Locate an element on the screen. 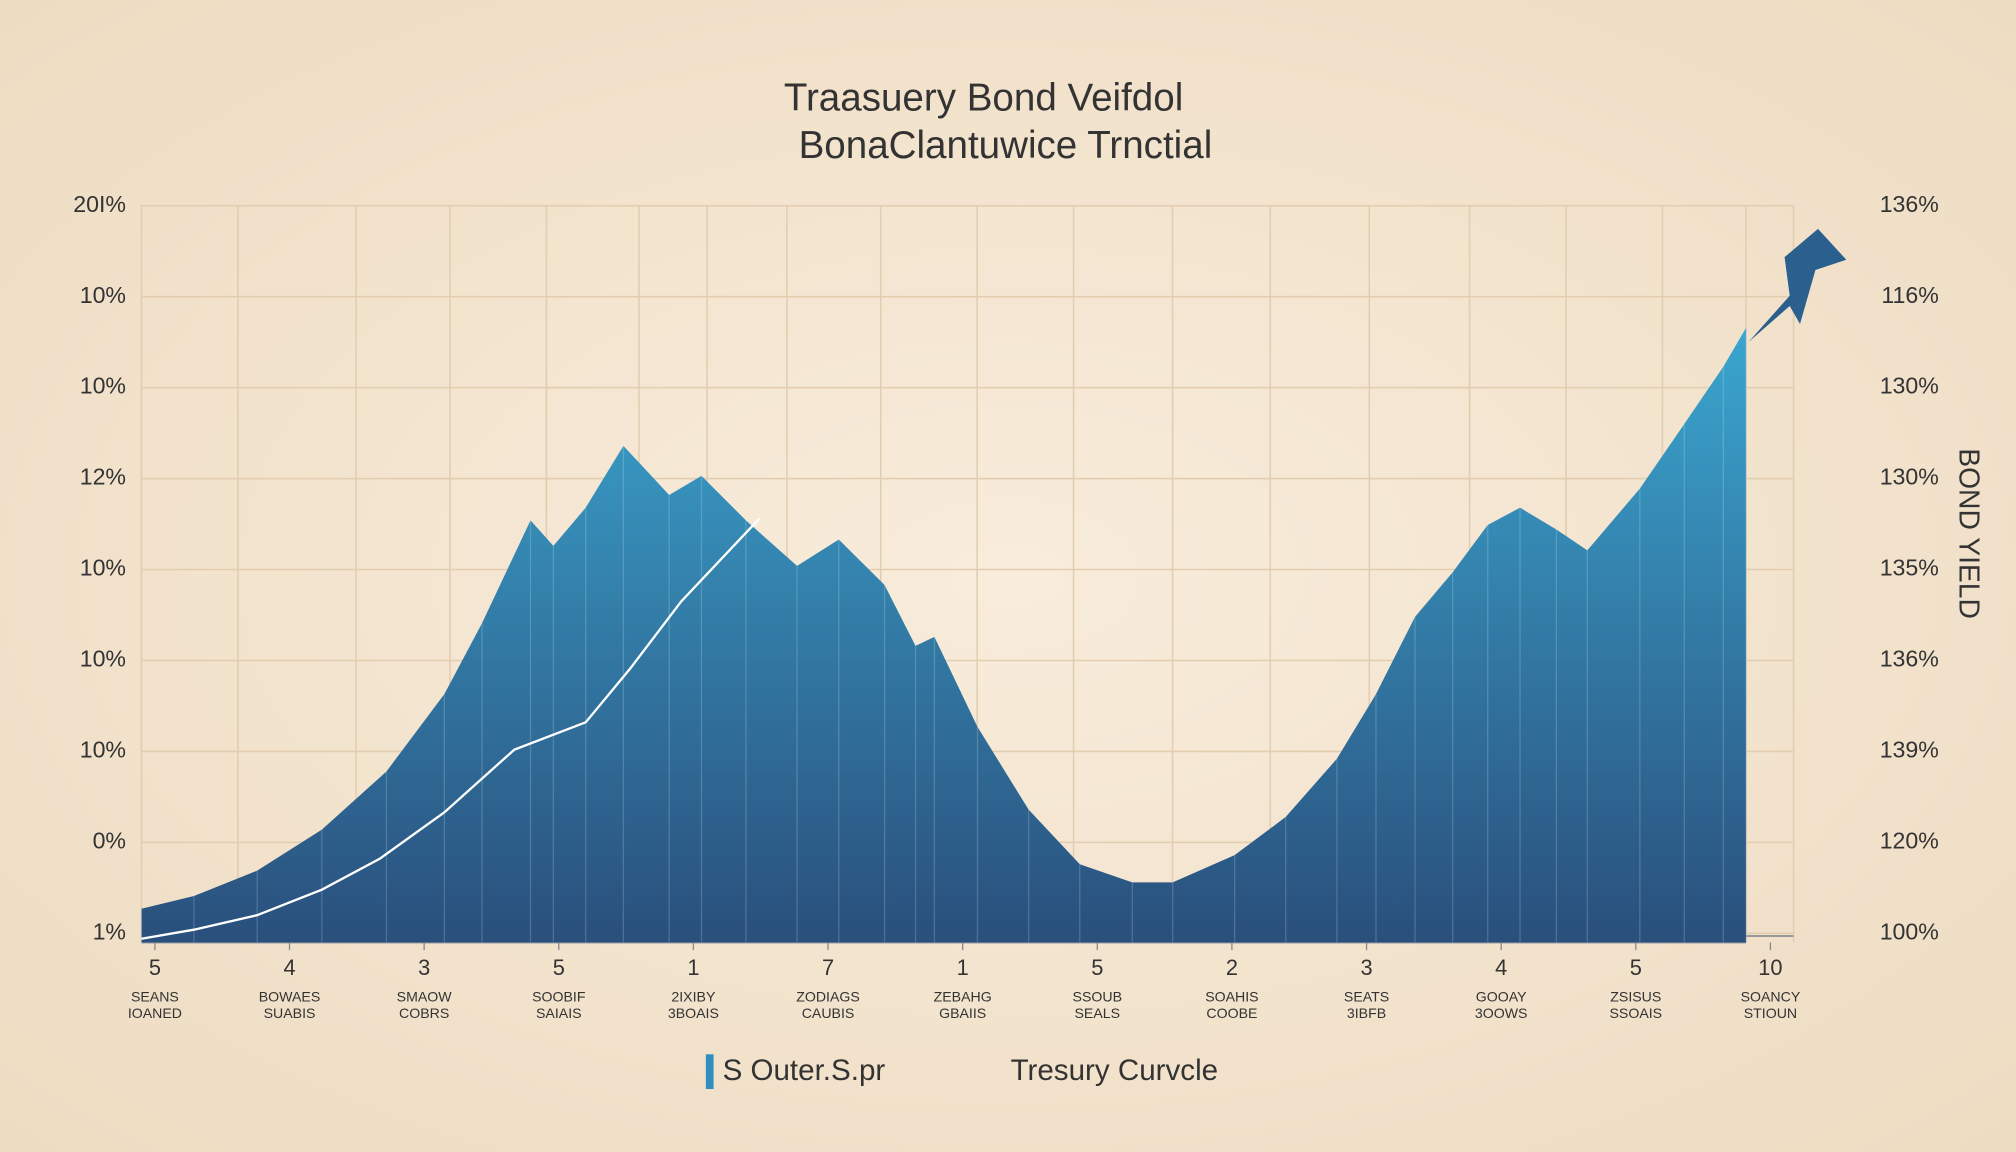  y-tick-label: 1% is located at coordinates (109, 931).